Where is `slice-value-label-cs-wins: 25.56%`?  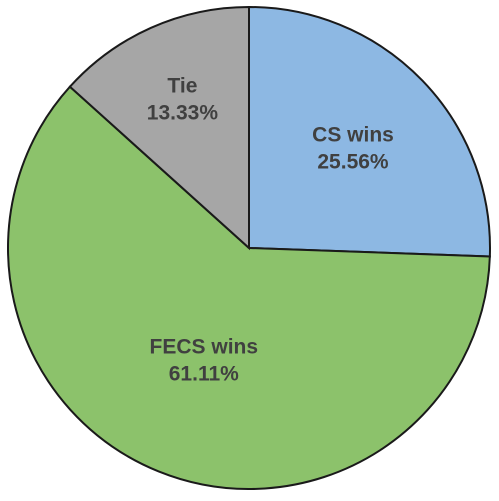 slice-value-label-cs-wins: 25.56% is located at coordinates (353, 162).